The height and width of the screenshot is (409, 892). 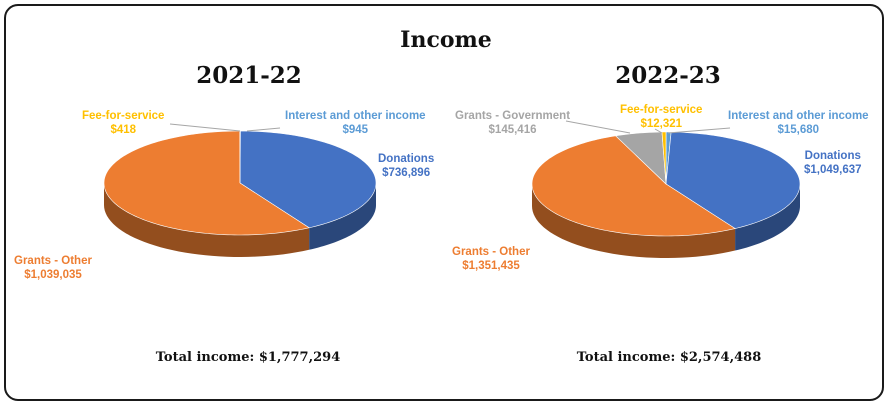 I want to click on slice-label-fee-for-service-2021: Fee-for-service $418, so click(x=123, y=123).